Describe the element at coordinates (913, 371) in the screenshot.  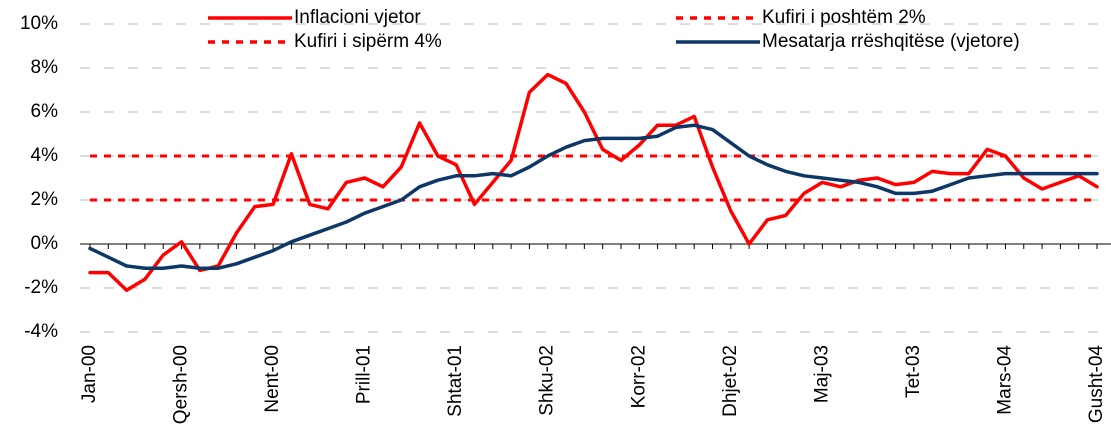
I see `x-tick-label: Tet-03` at that location.